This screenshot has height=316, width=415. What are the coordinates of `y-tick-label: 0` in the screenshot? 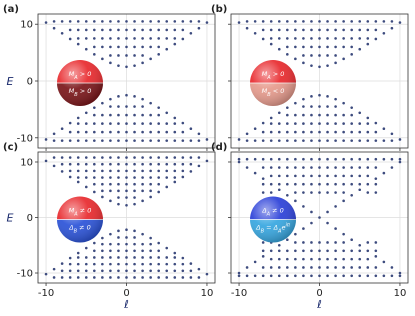 It's located at (30, 218).